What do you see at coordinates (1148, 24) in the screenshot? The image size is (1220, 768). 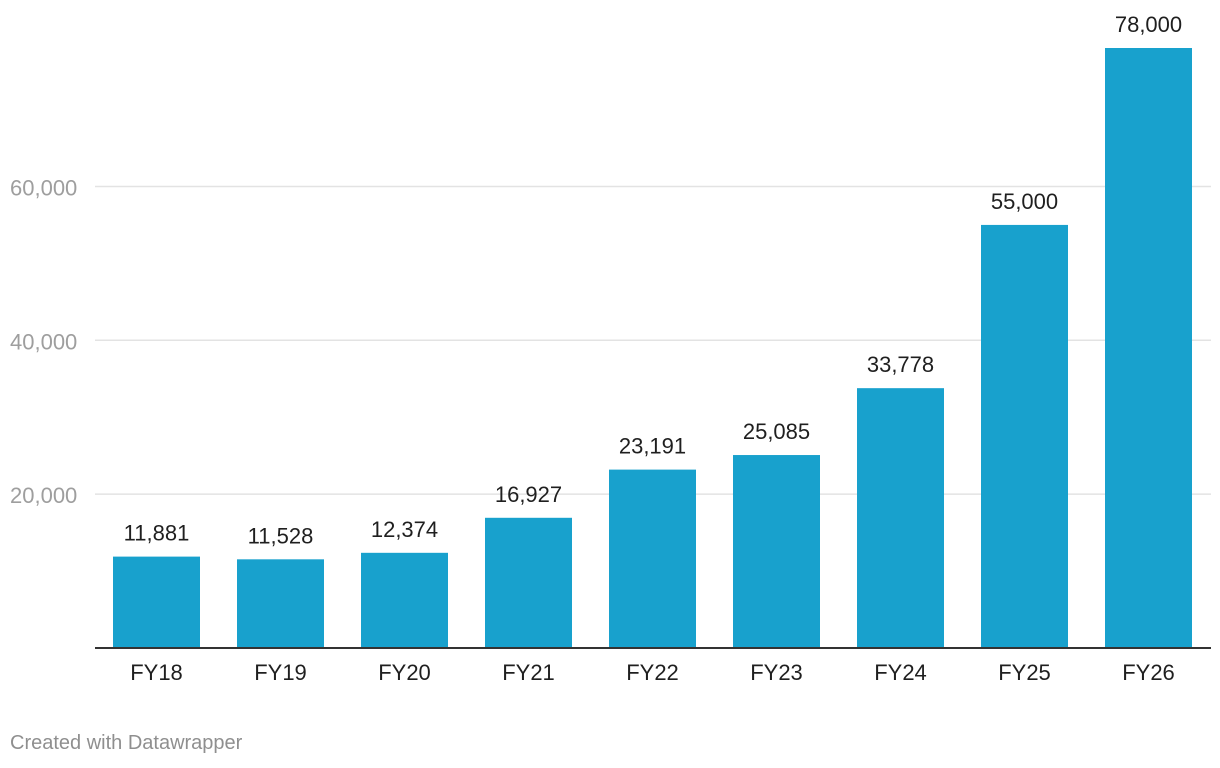 I see `bar-value-label: 78,000` at bounding box center [1148, 24].